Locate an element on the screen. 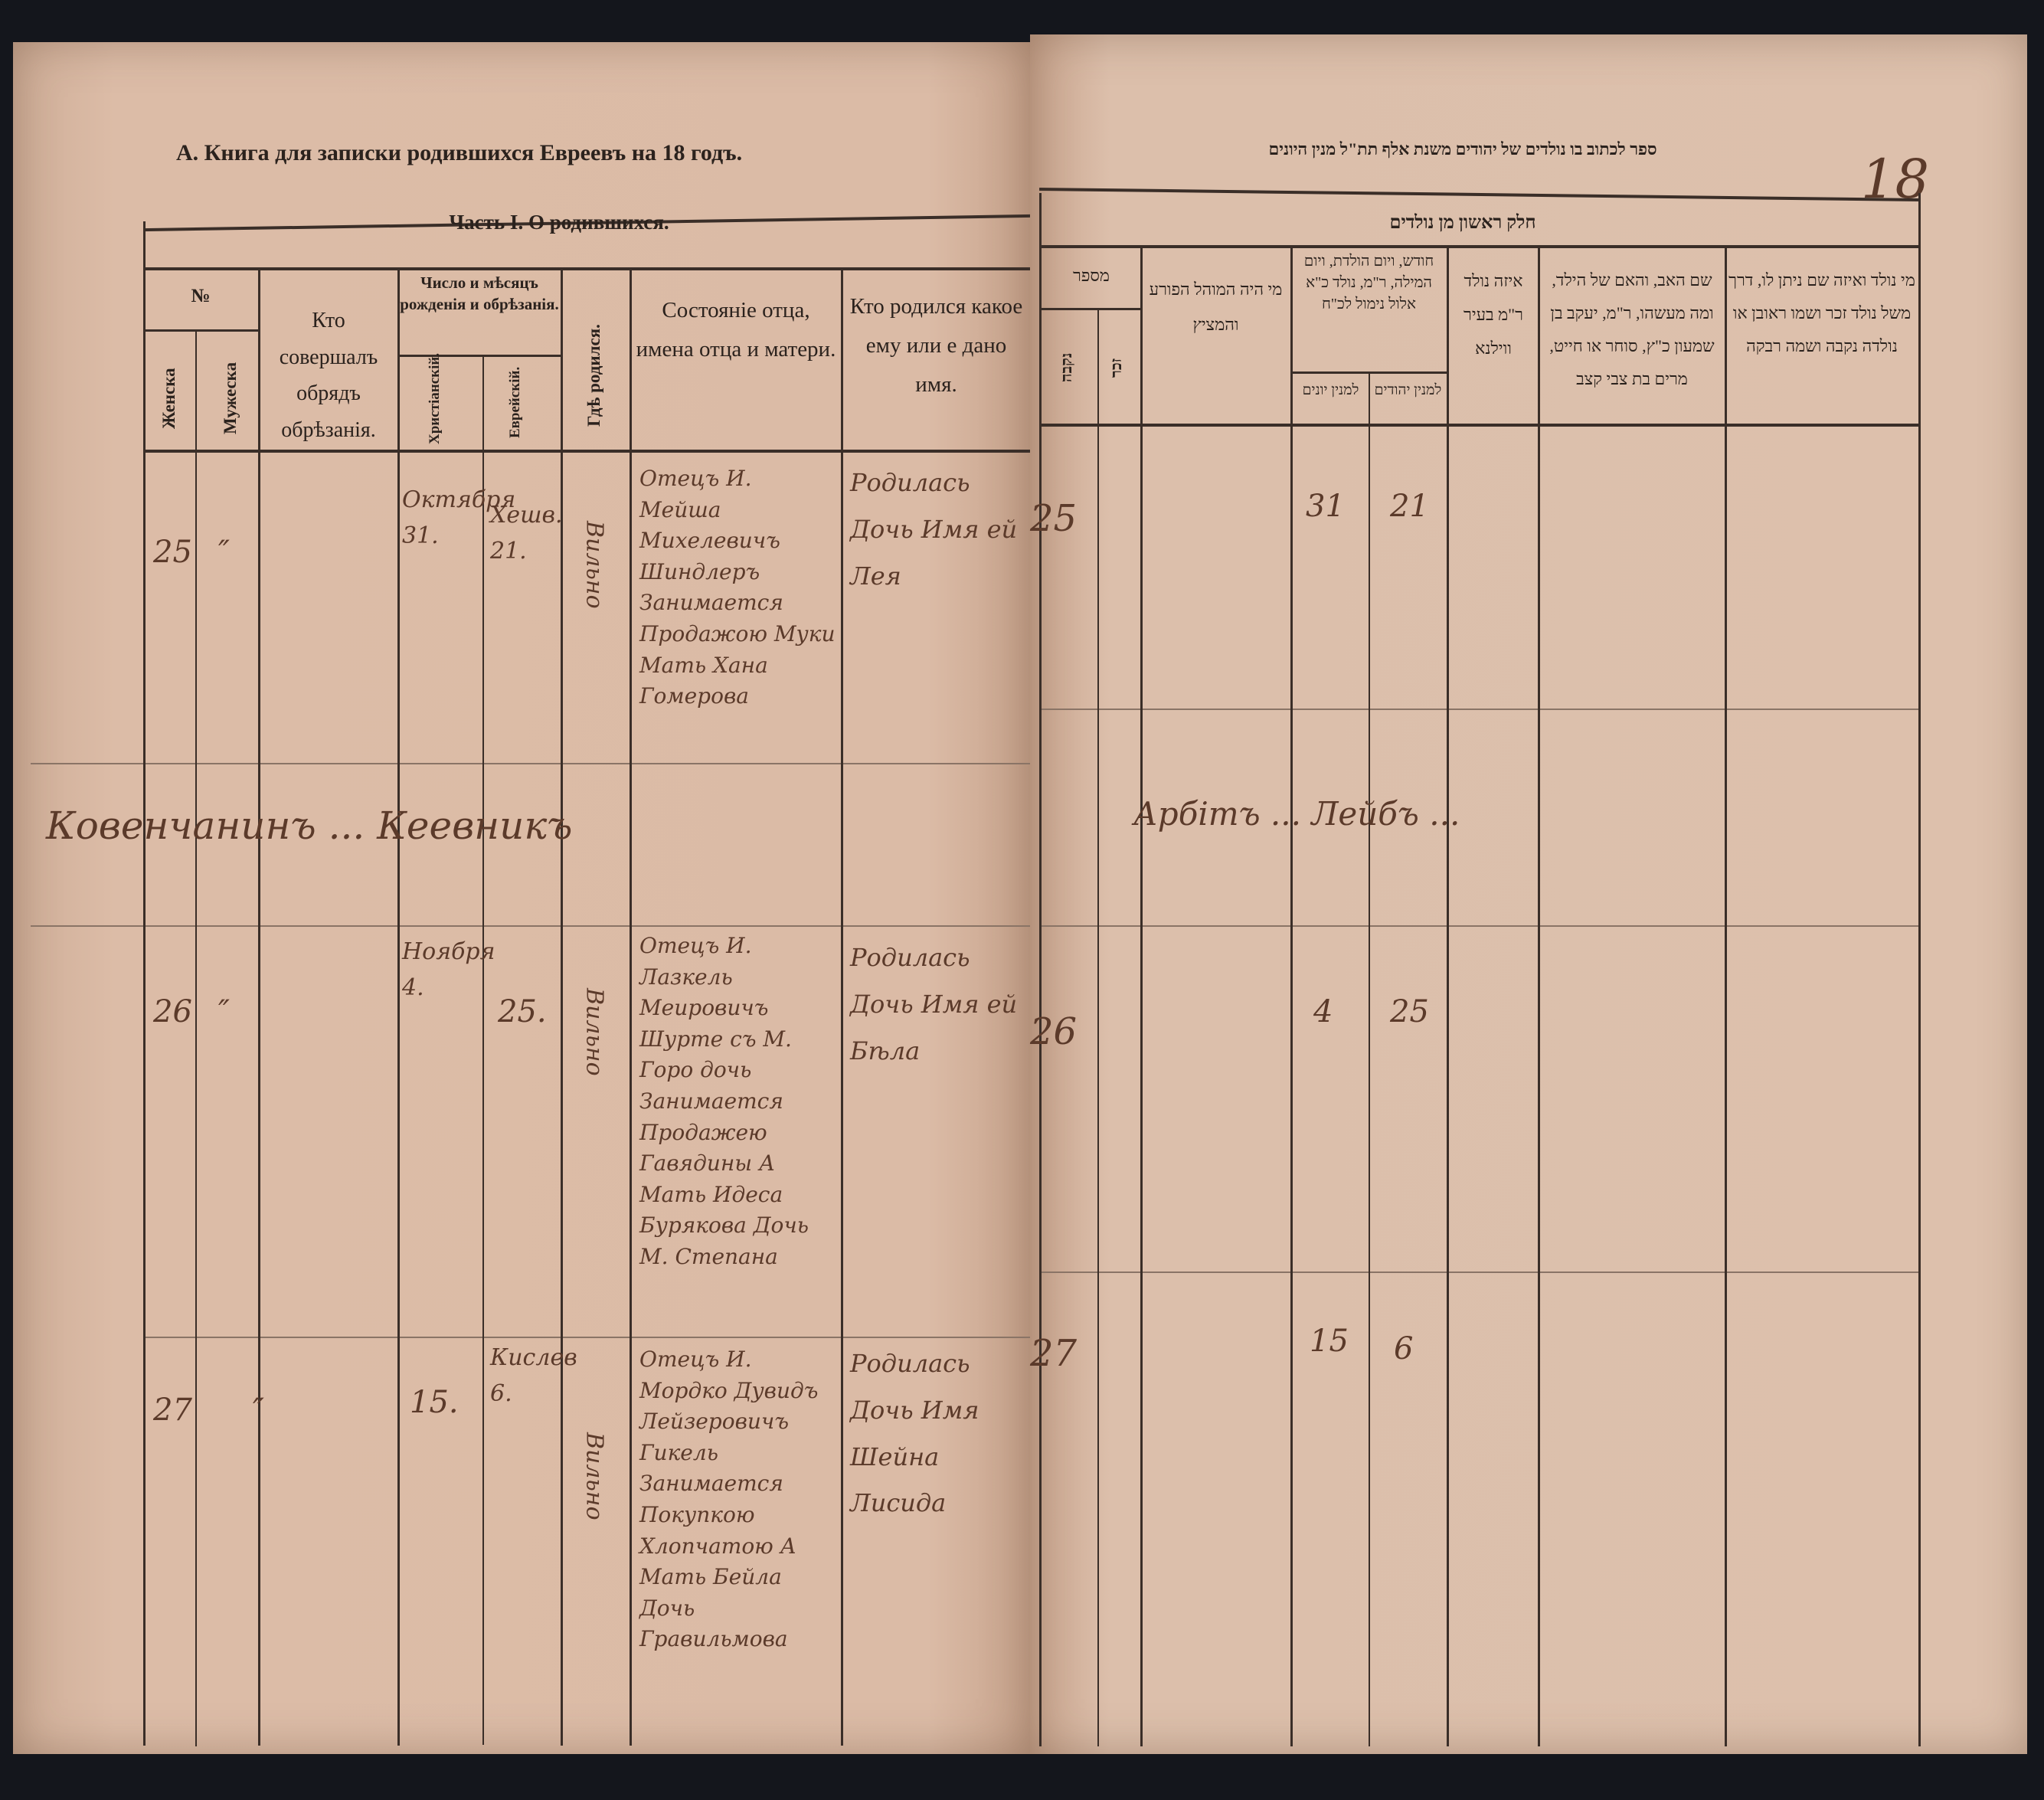 The height and width of the screenshot is (1800, 2044). entry-child: Родилась Дочь Имя ей Лея is located at coordinates (934, 529).